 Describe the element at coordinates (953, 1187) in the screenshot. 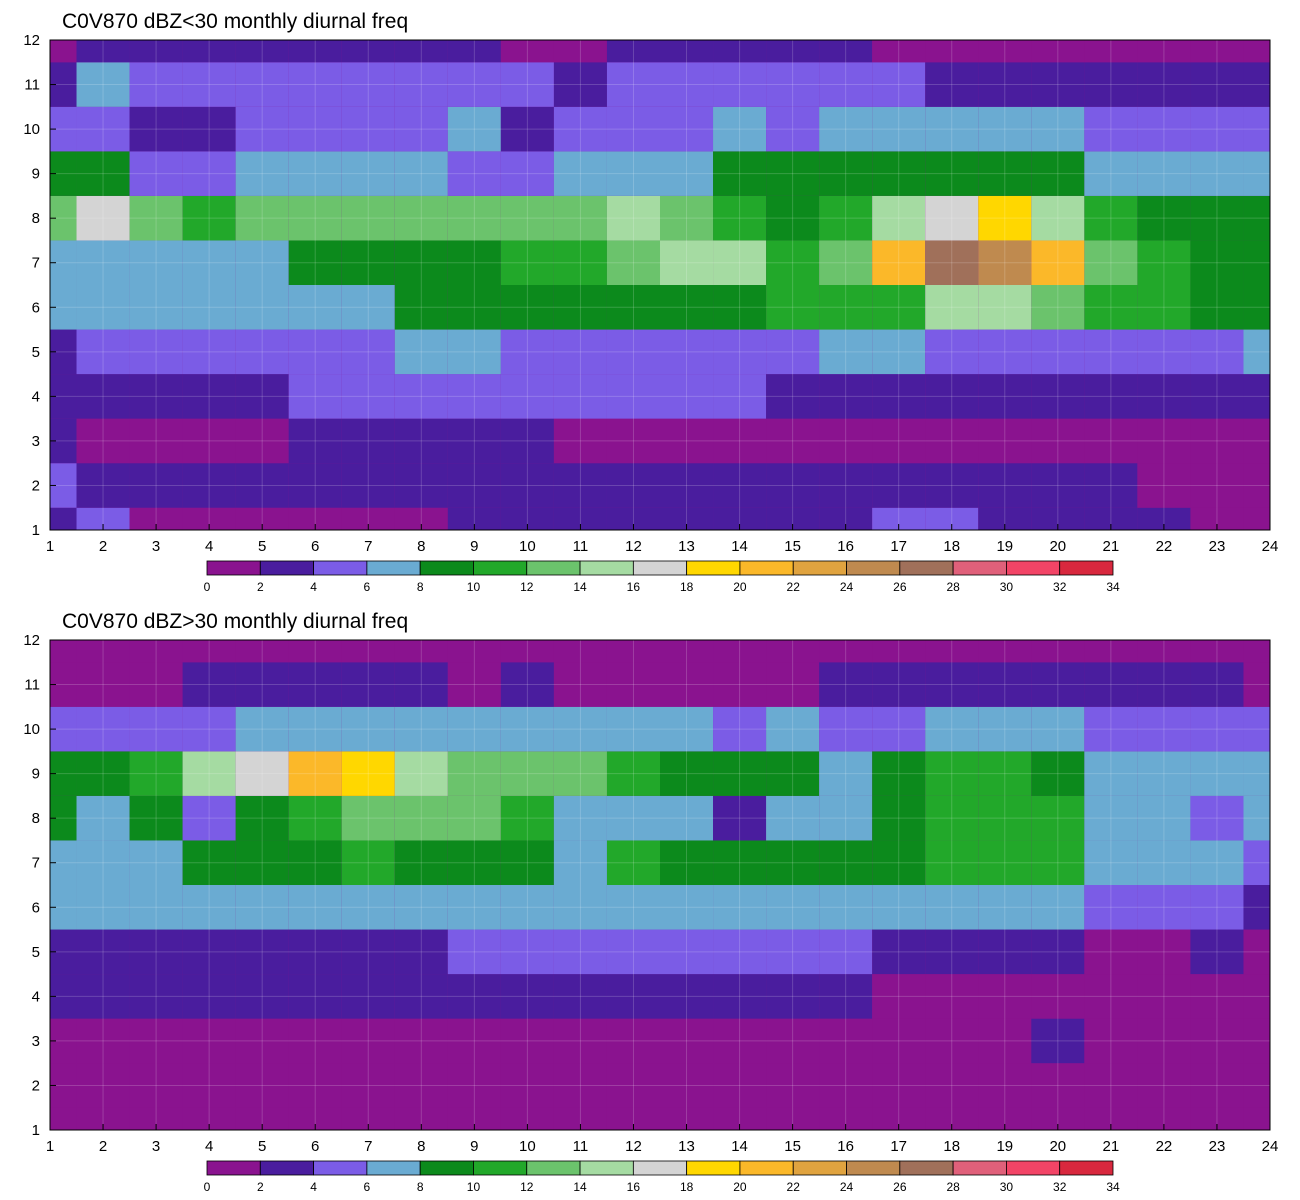

I see `colorbar-label: 28` at that location.